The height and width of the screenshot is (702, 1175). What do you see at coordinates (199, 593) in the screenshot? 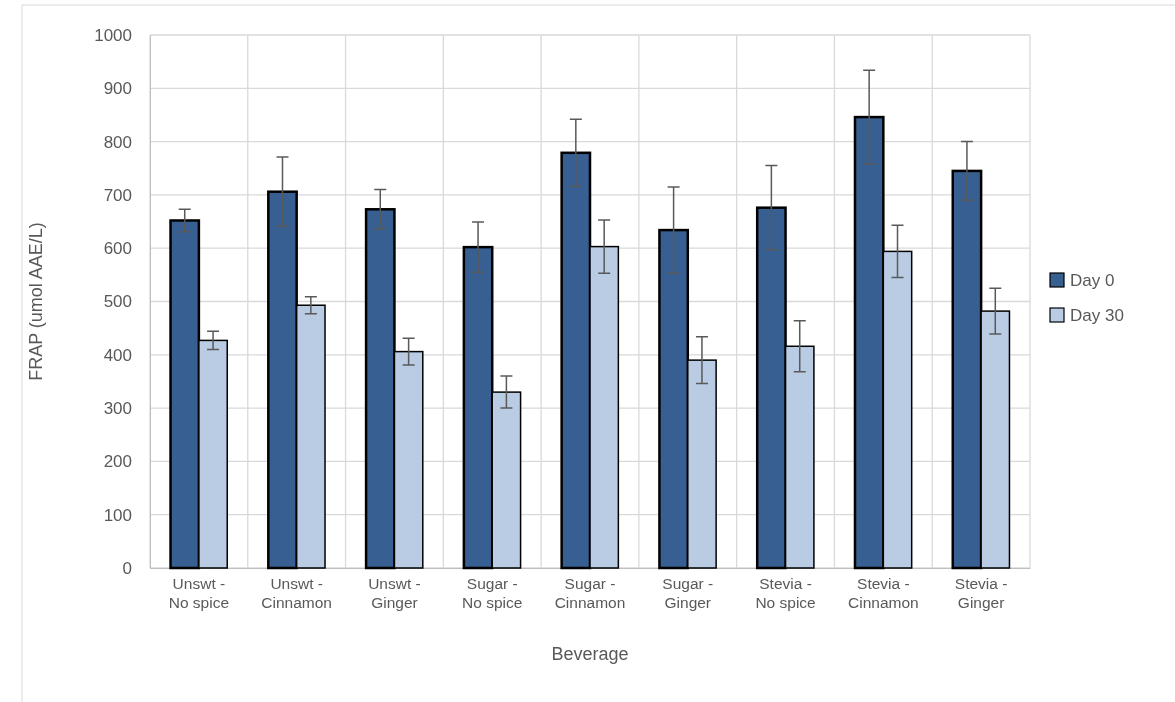
I see `x-tick-label: Unswt - No spice` at bounding box center [199, 593].